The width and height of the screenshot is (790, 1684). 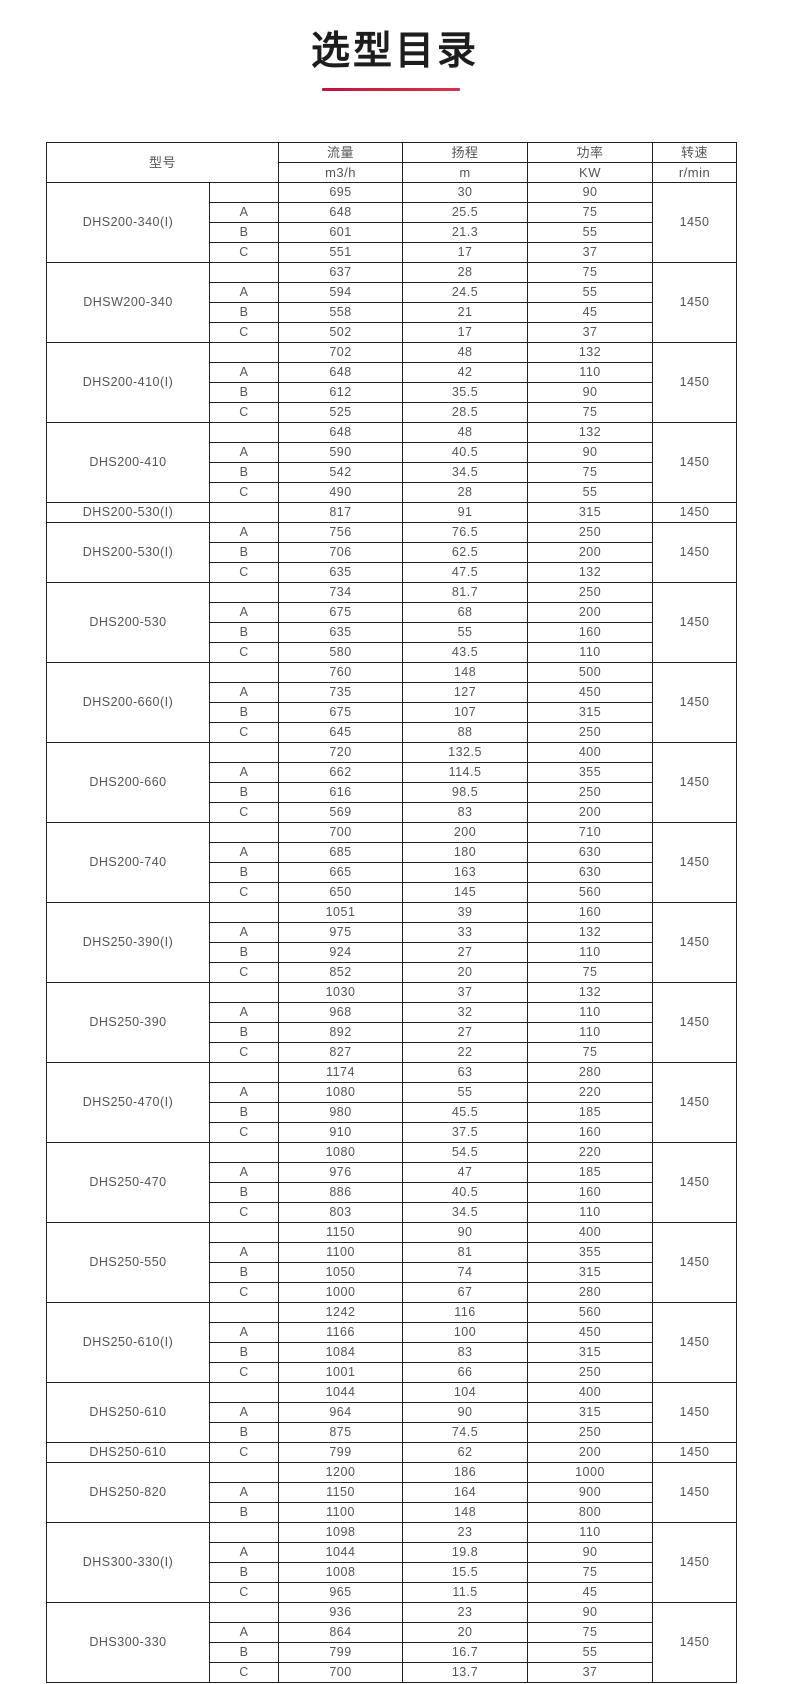 What do you see at coordinates (341, 852) in the screenshot?
I see `flow-value: 685` at bounding box center [341, 852].